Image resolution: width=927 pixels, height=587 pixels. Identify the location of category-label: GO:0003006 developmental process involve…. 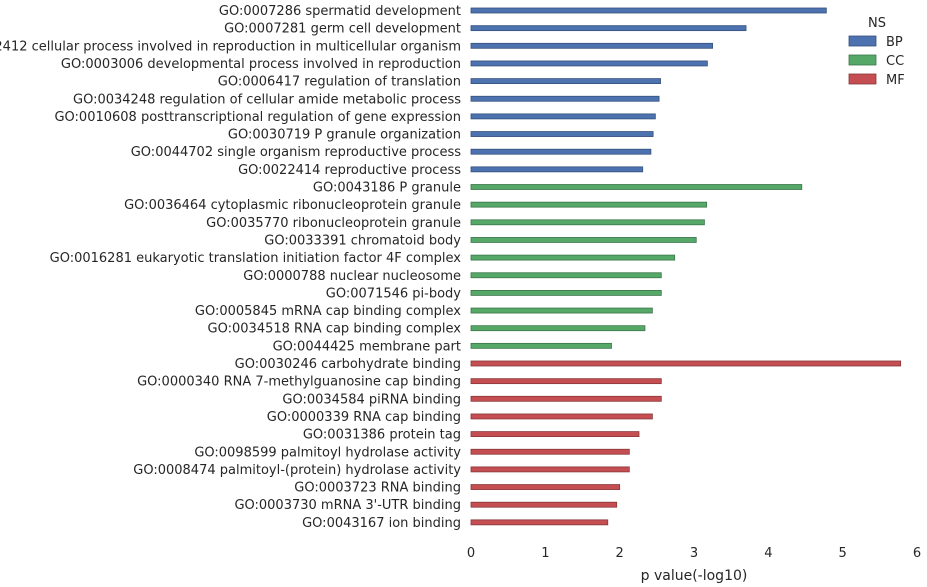
(261, 64).